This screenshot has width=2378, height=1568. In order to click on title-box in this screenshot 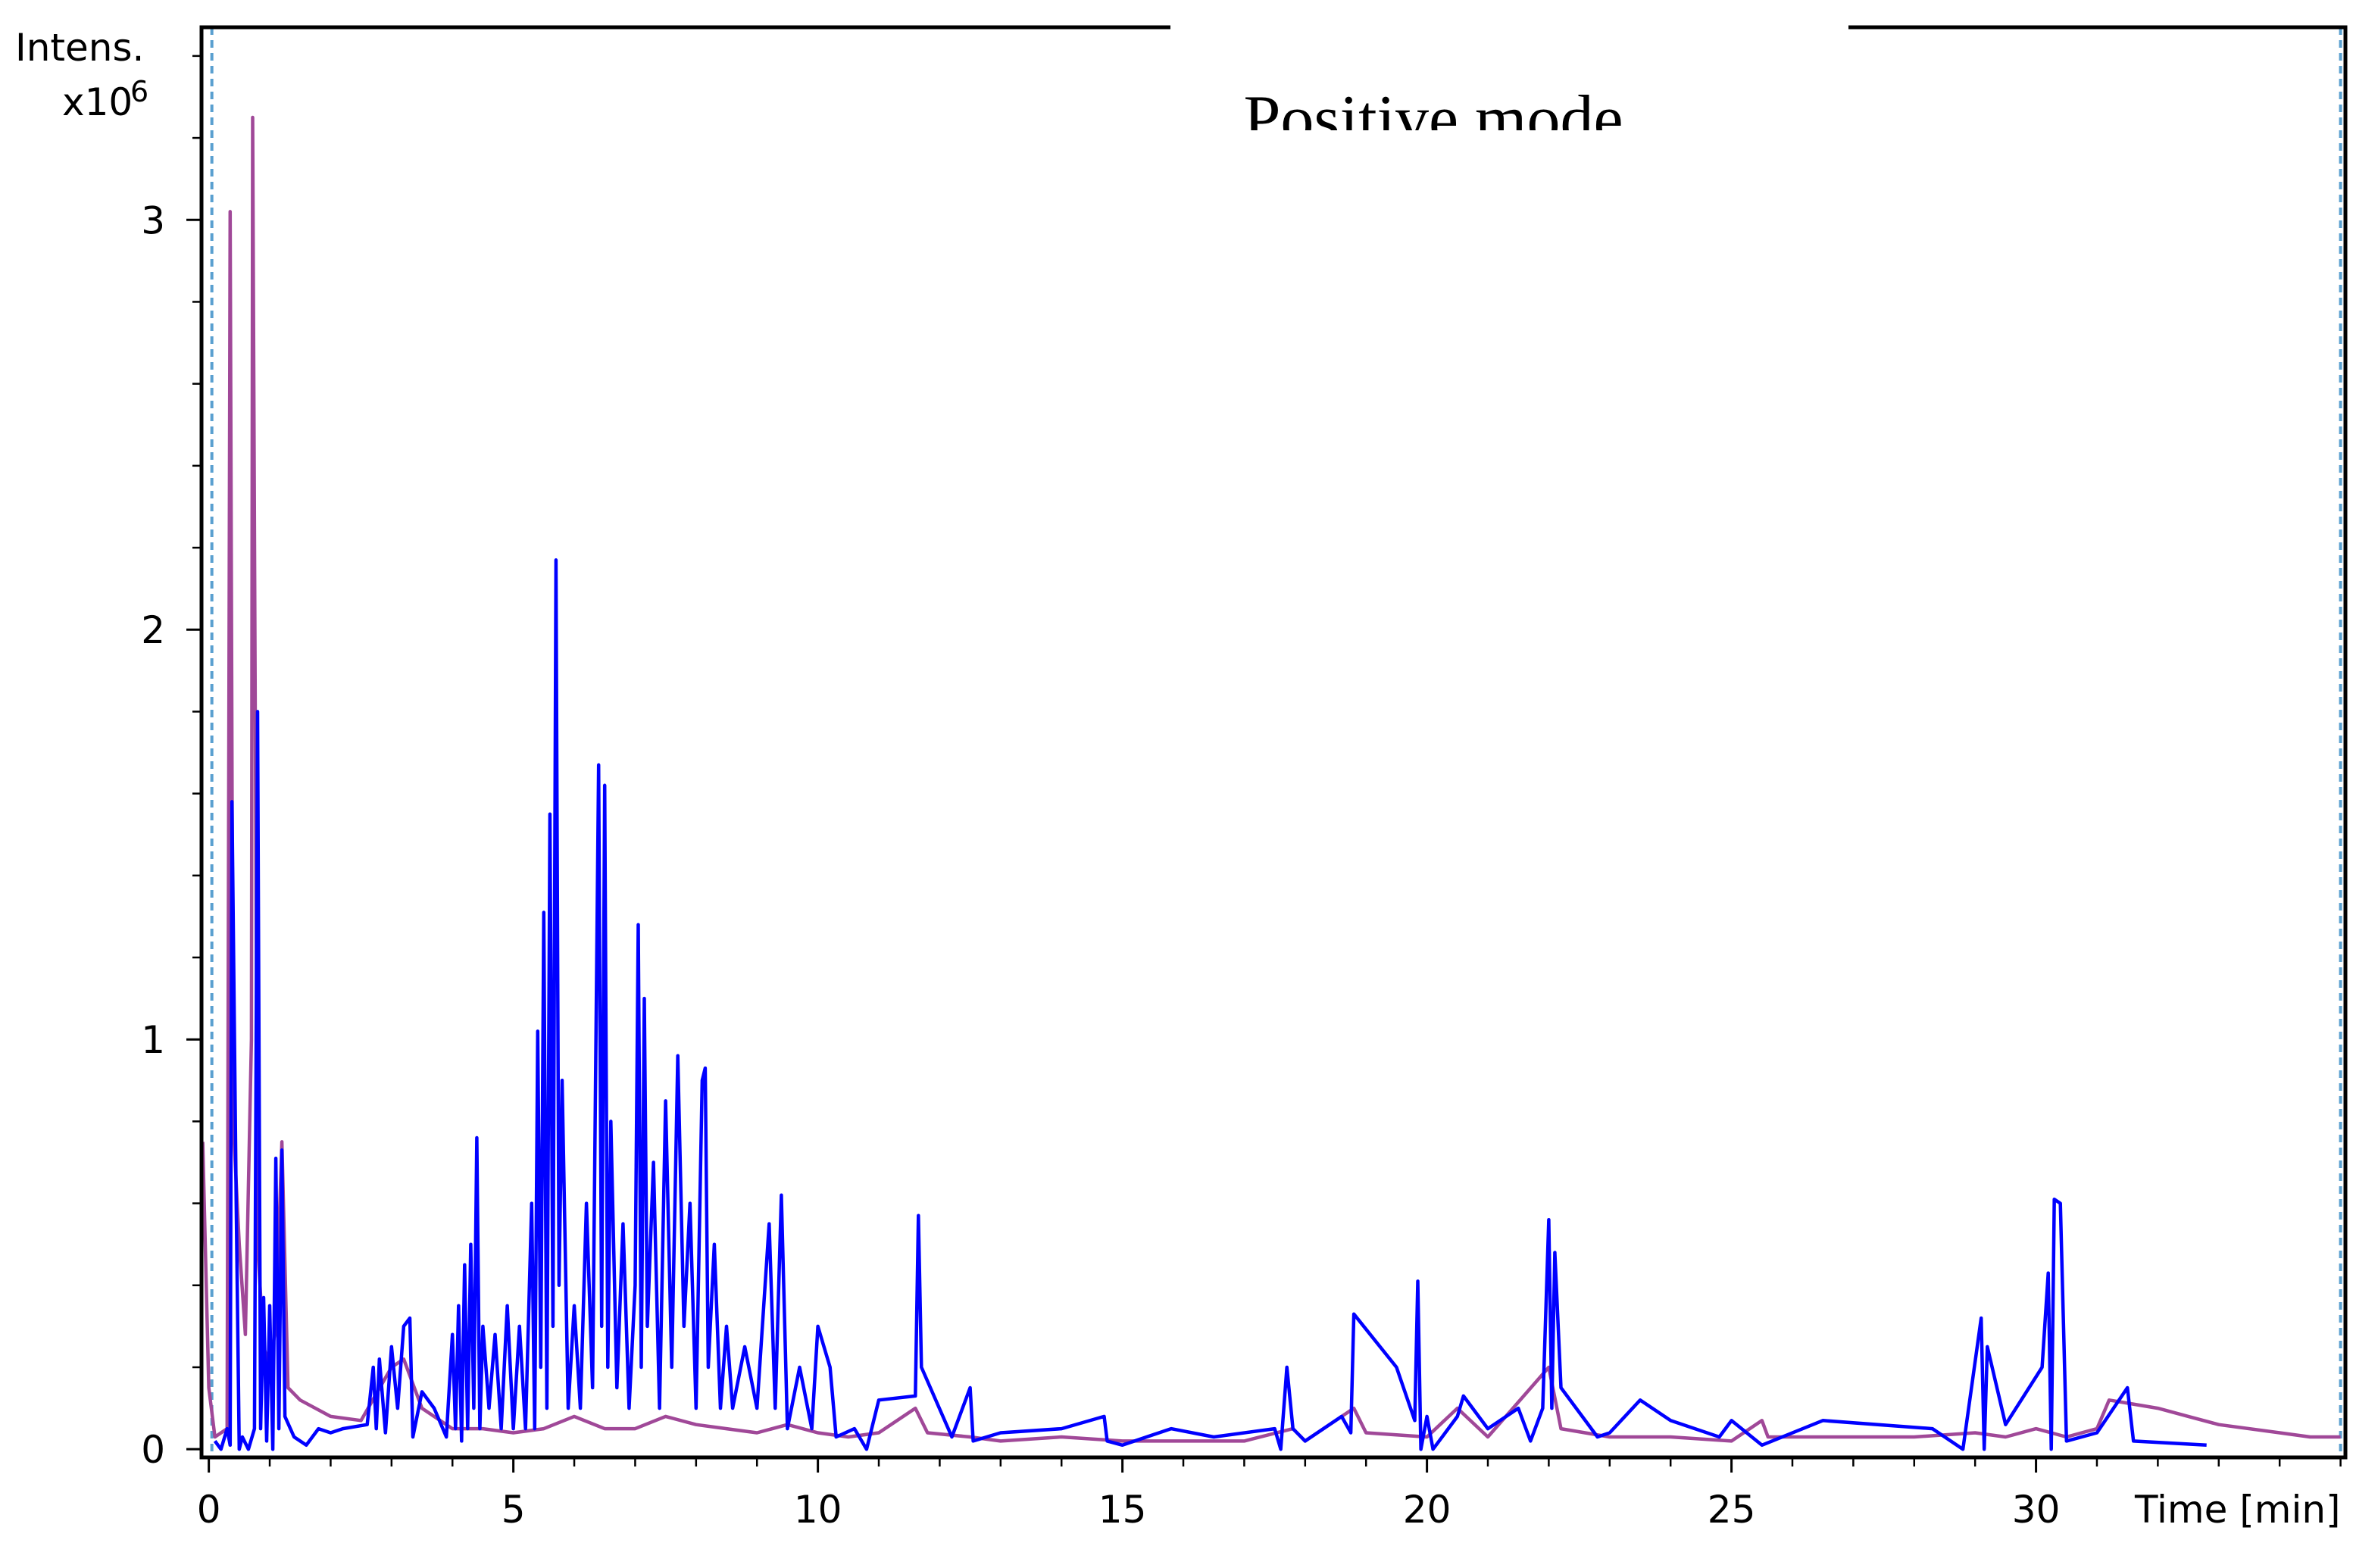, I will do `click(1509, 75)`.